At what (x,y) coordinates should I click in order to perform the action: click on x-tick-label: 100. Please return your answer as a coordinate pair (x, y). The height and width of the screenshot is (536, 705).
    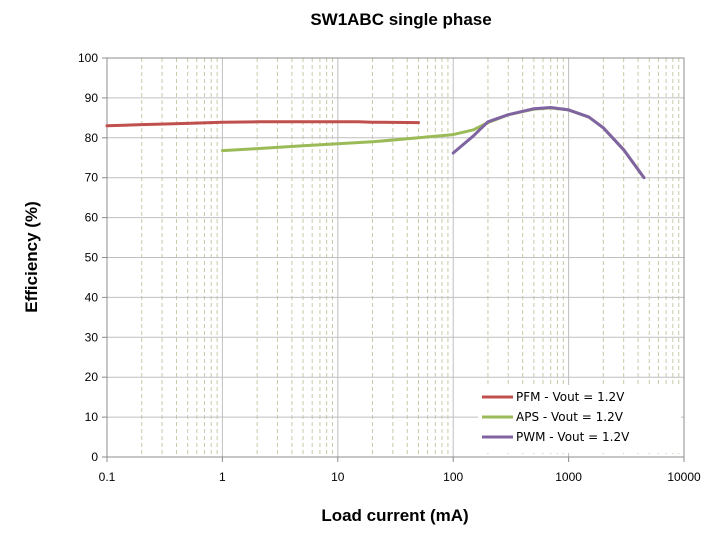
    Looking at the image, I should click on (453, 477).